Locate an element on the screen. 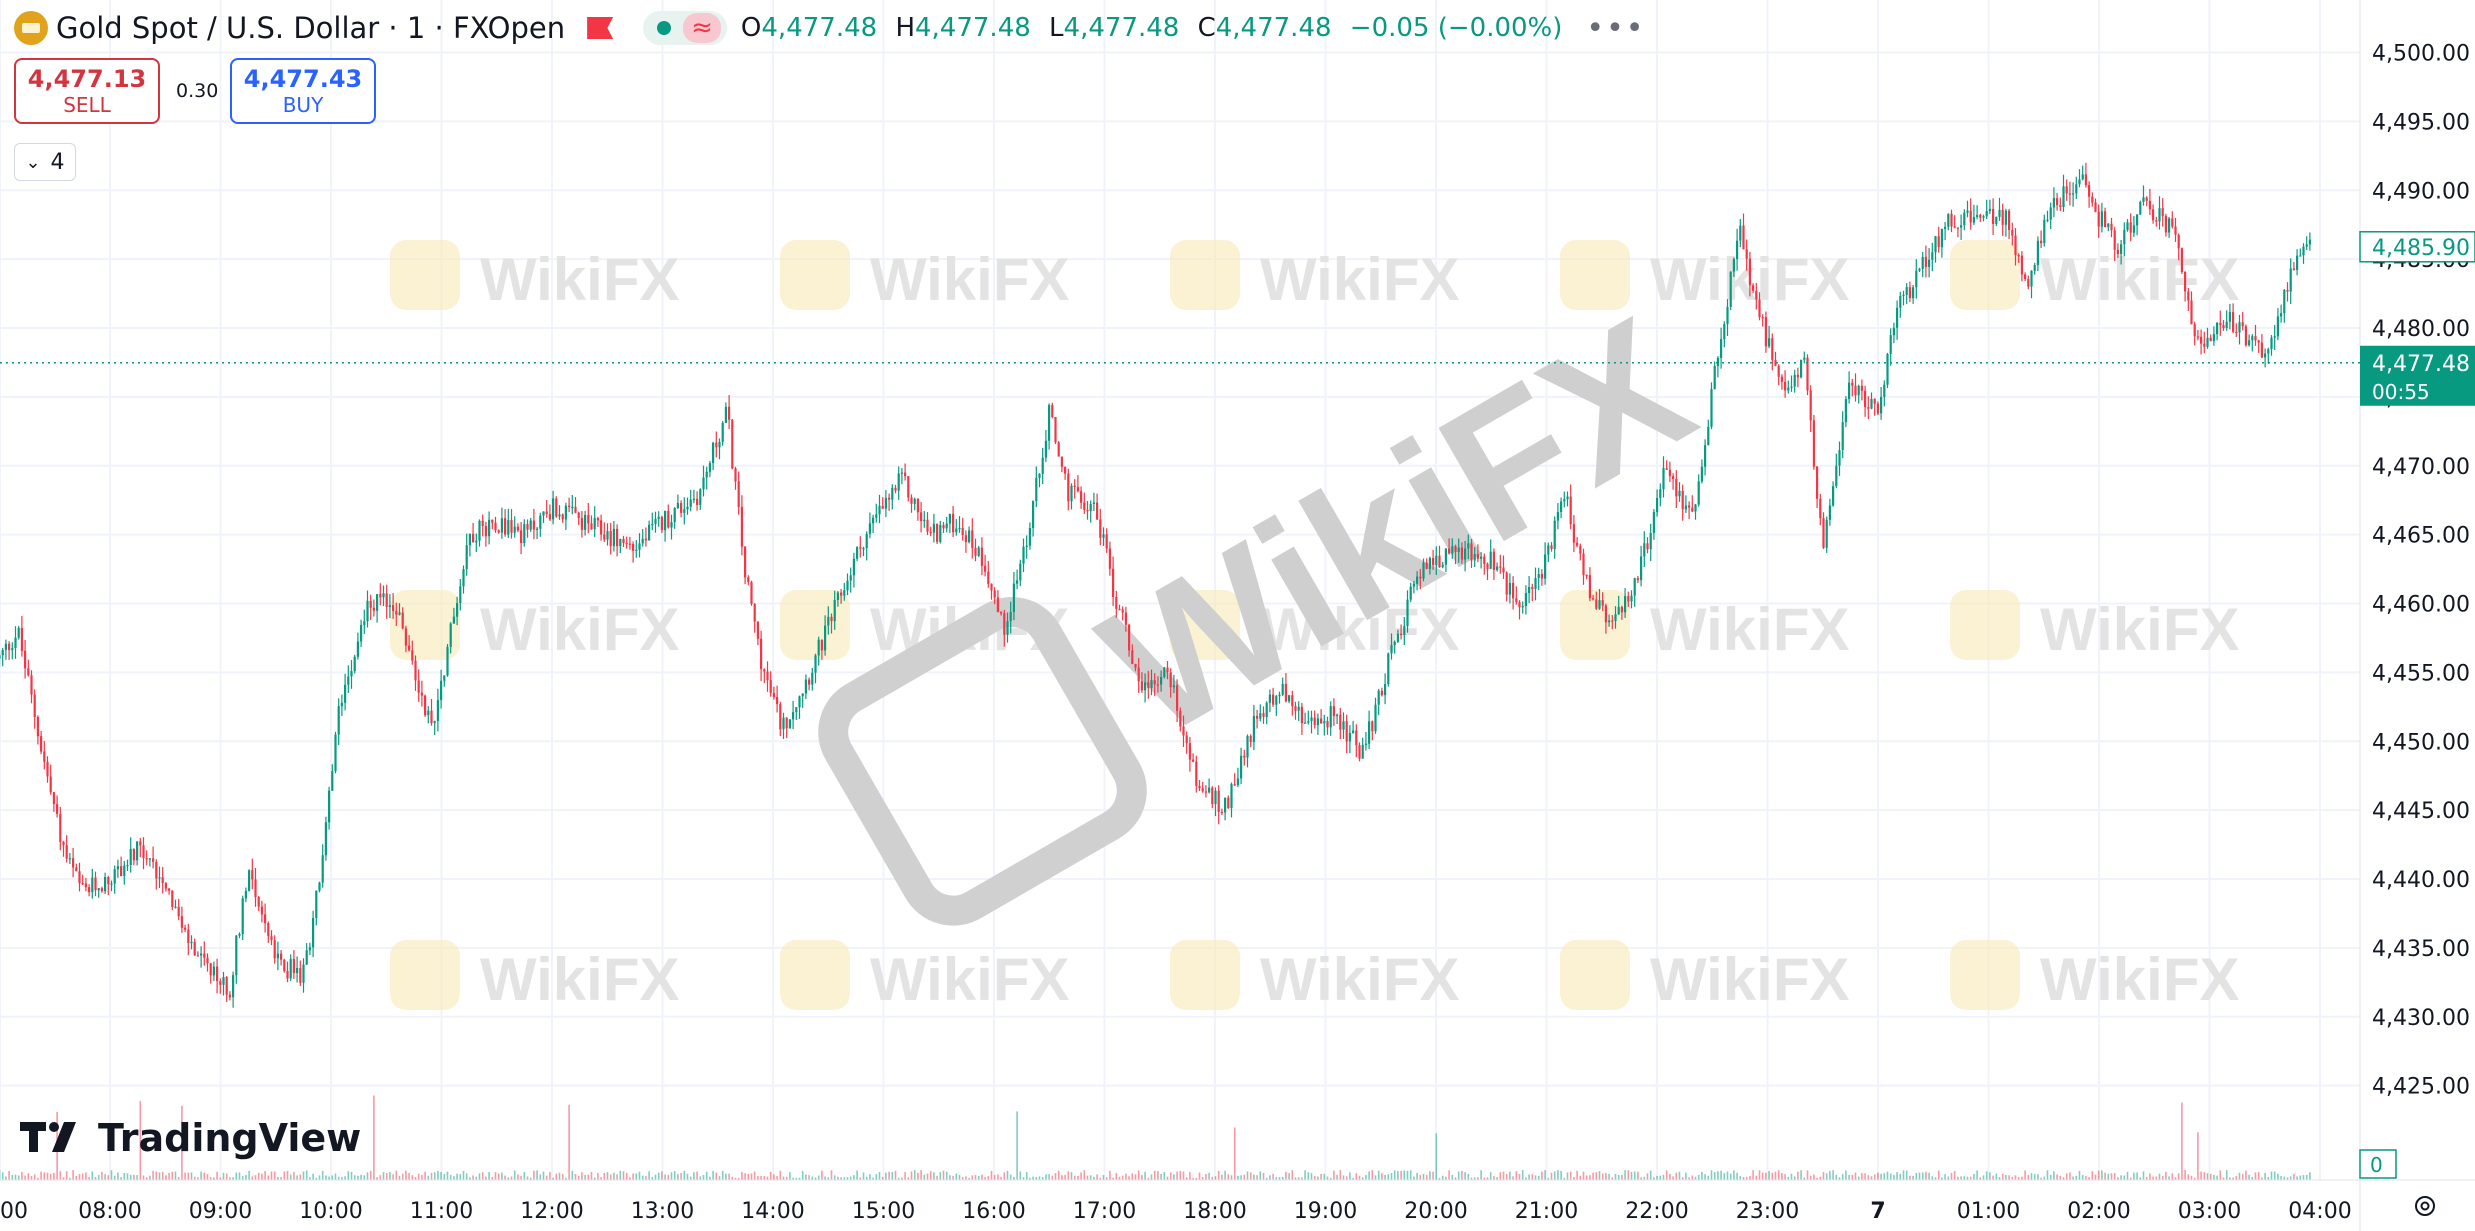 The width and height of the screenshot is (2475, 1231). flag-icon is located at coordinates (600, 28).